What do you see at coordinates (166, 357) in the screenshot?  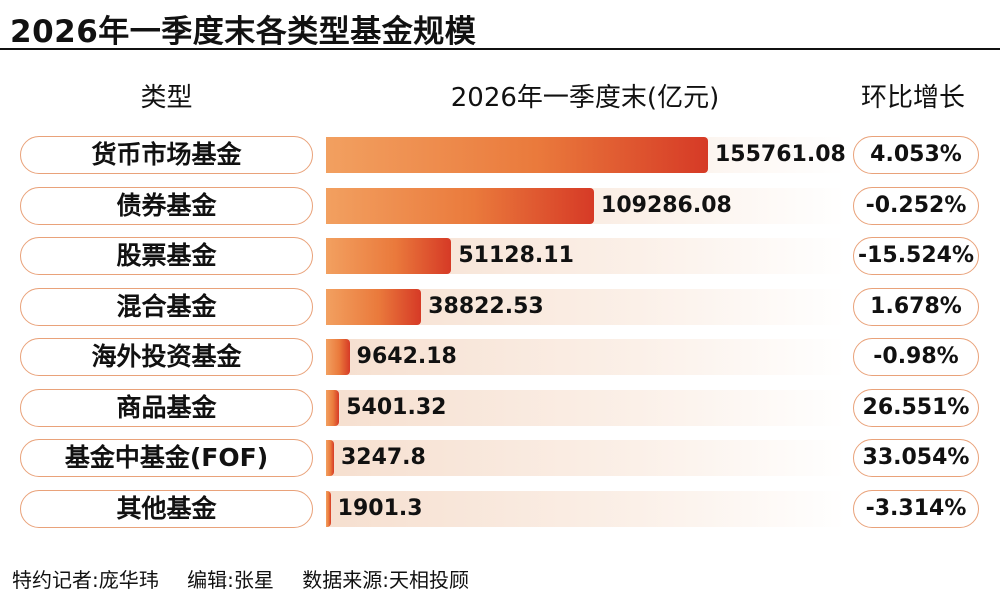 I see `category-label: 海外投资基金` at bounding box center [166, 357].